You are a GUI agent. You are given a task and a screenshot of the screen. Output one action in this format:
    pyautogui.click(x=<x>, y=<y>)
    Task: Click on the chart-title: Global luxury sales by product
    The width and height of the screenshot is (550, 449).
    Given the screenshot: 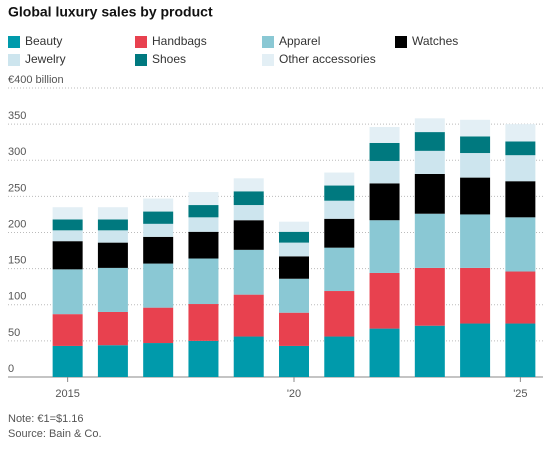 What is the action you would take?
    pyautogui.click(x=110, y=12)
    